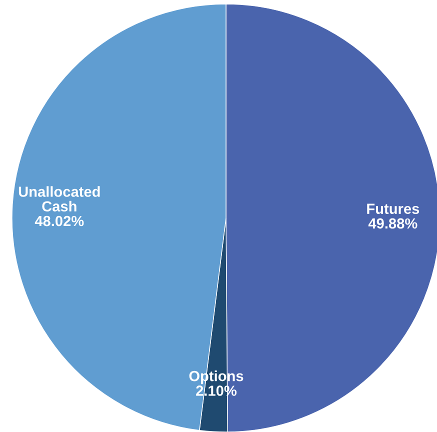 The width and height of the screenshot is (437, 432). Describe the element at coordinates (393, 209) in the screenshot. I see `slice-label: Futures` at that location.